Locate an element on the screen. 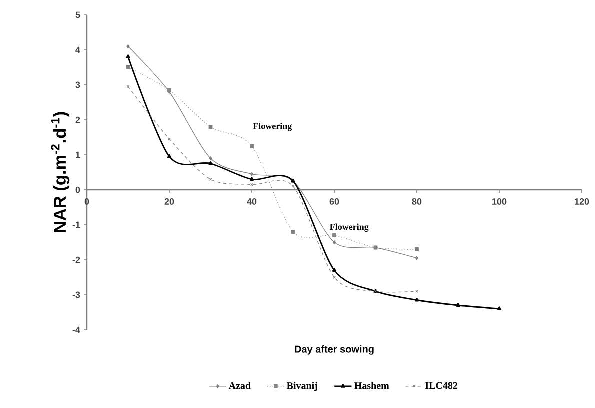 The height and width of the screenshot is (408, 595). legend-label: Hashem is located at coordinates (372, 386).